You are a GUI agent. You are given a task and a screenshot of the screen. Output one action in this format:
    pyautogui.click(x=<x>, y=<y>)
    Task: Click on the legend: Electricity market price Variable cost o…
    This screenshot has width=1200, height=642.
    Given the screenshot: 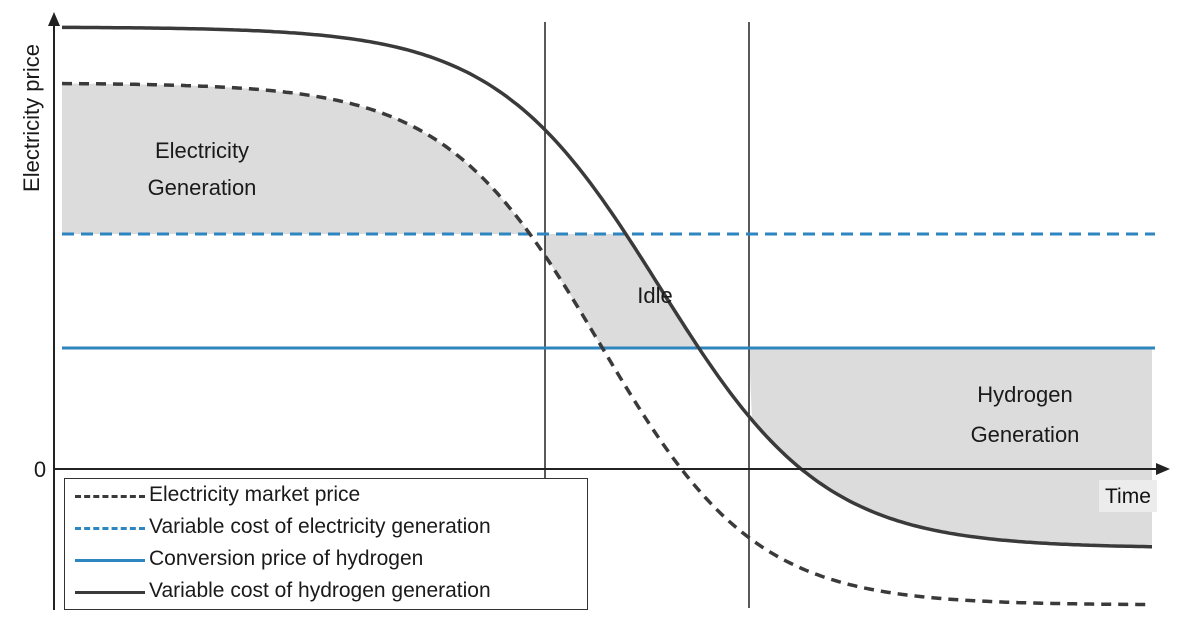 What is the action you would take?
    pyautogui.click(x=326, y=544)
    